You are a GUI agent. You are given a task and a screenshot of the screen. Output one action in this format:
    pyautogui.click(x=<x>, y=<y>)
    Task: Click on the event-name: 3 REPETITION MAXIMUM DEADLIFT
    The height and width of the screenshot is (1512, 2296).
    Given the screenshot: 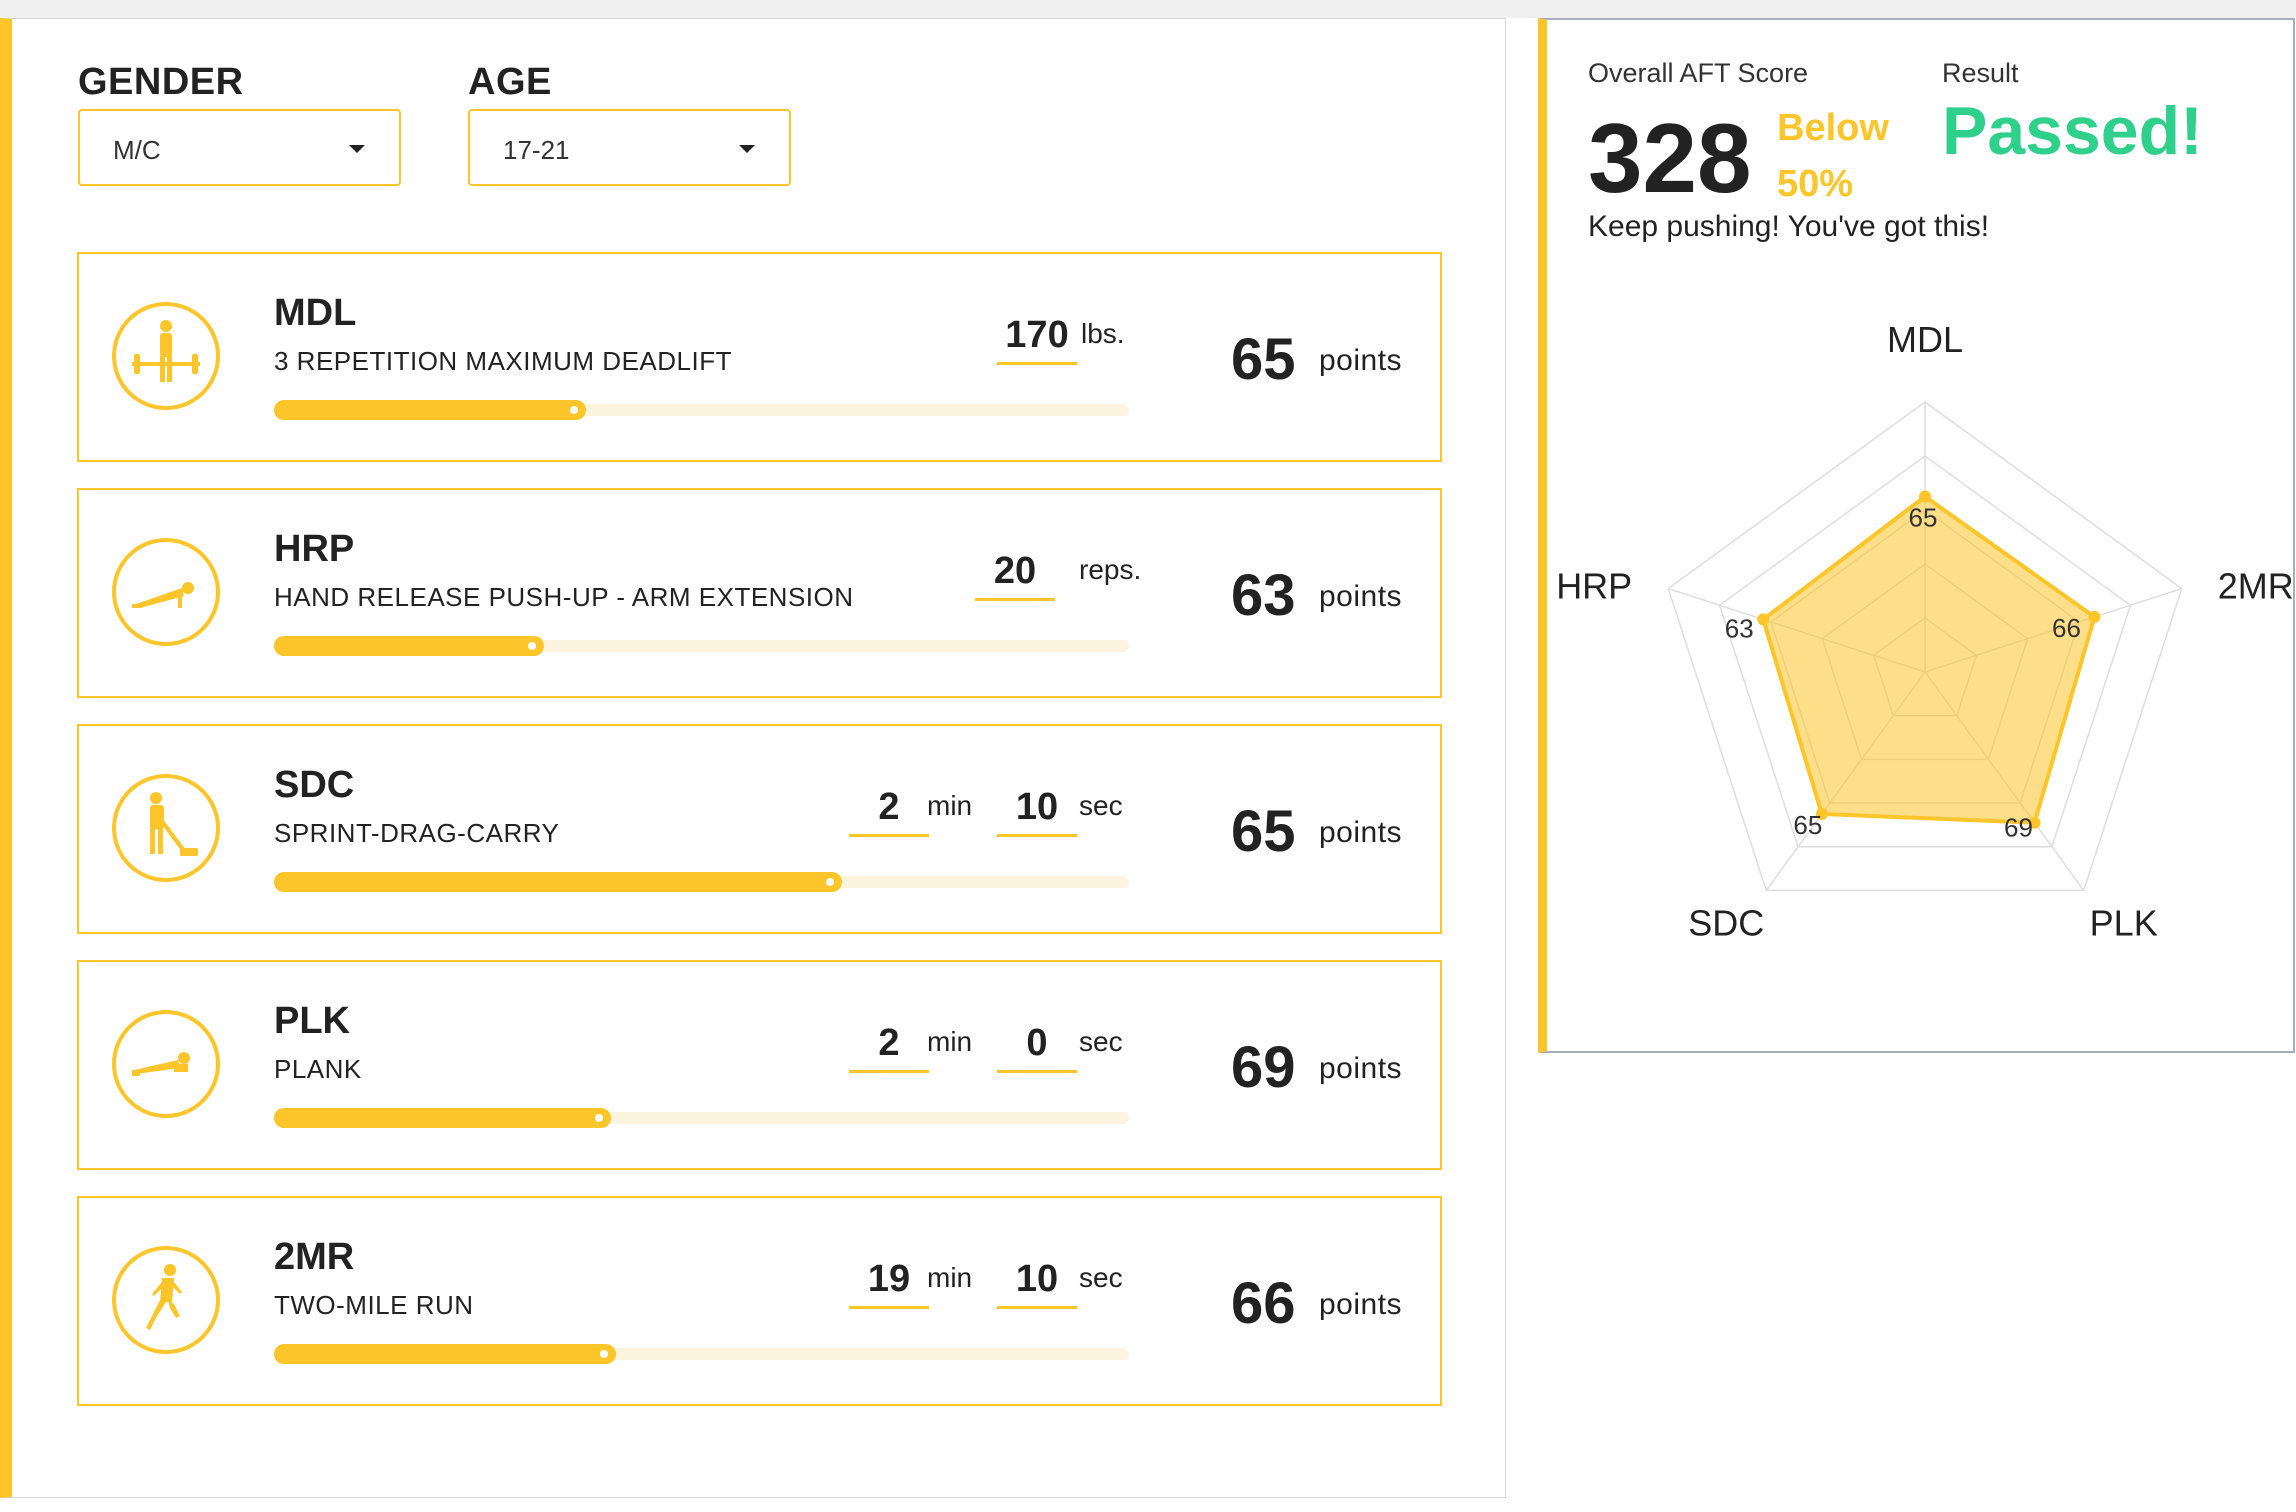 What is the action you would take?
    pyautogui.click(x=503, y=361)
    